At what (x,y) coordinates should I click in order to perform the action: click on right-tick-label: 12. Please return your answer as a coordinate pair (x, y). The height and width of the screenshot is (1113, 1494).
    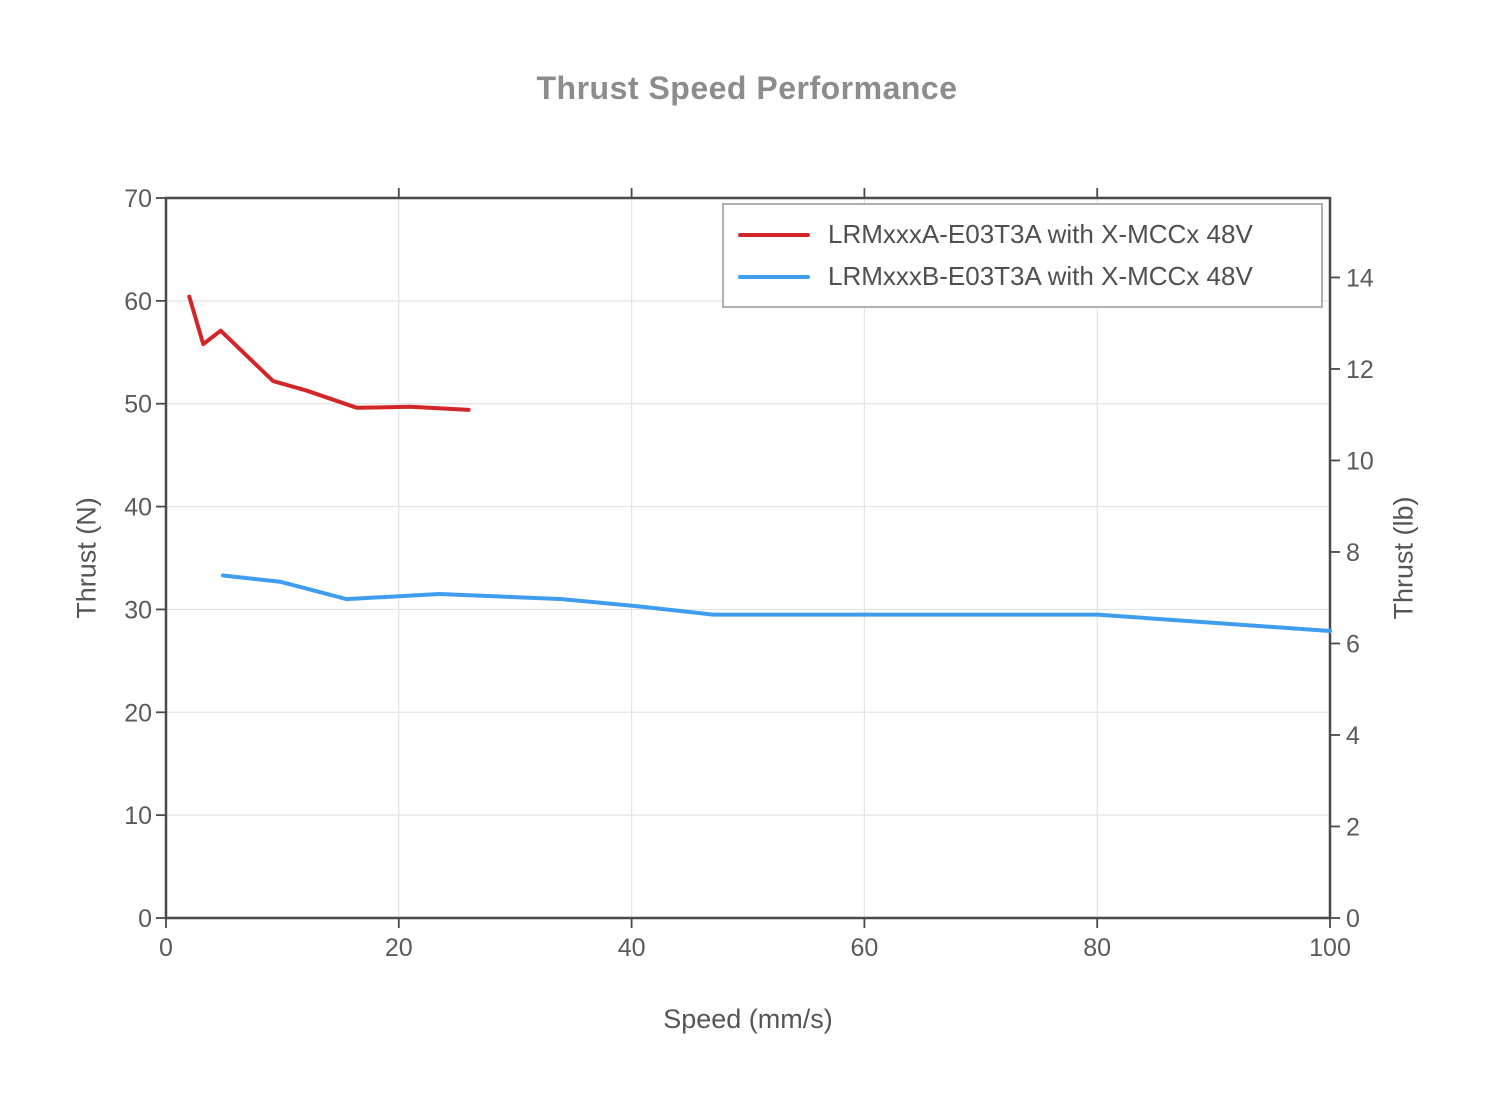
    Looking at the image, I should click on (1360, 370).